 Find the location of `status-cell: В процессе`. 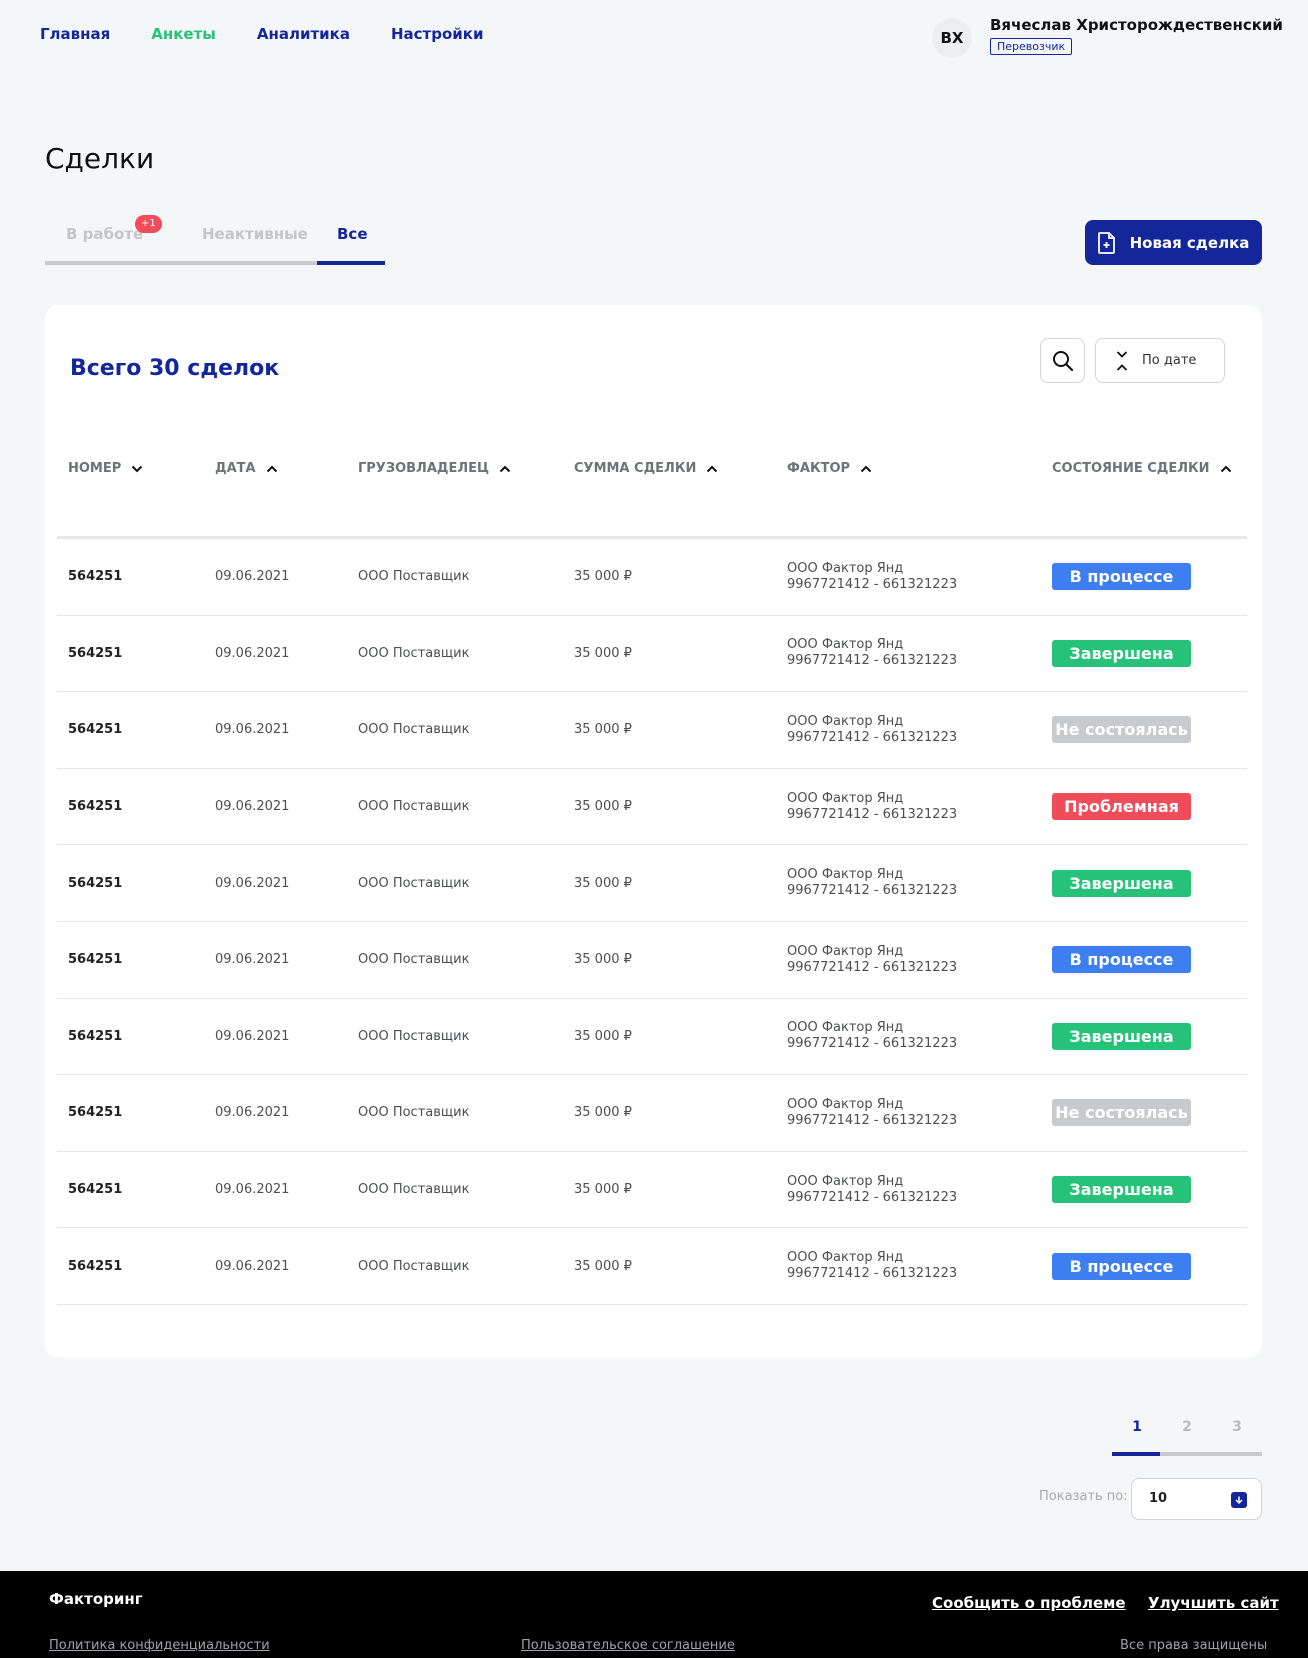

status-cell: В процессе is located at coordinates (1121, 577).